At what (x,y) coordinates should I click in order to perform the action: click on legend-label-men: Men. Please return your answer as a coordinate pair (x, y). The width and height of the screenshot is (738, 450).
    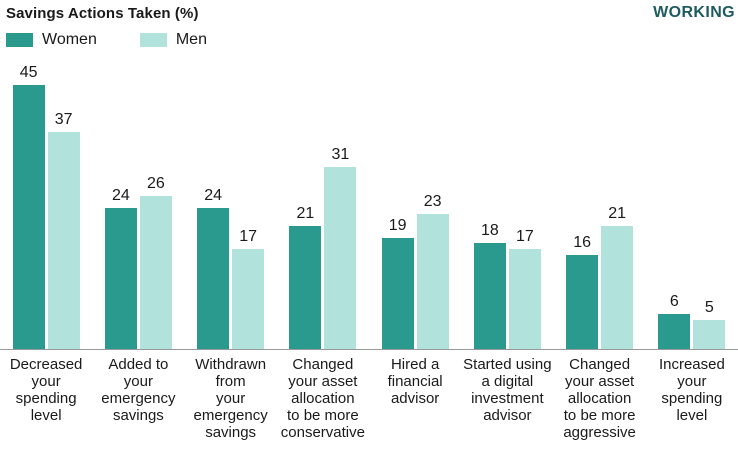
    Looking at the image, I should click on (191, 39).